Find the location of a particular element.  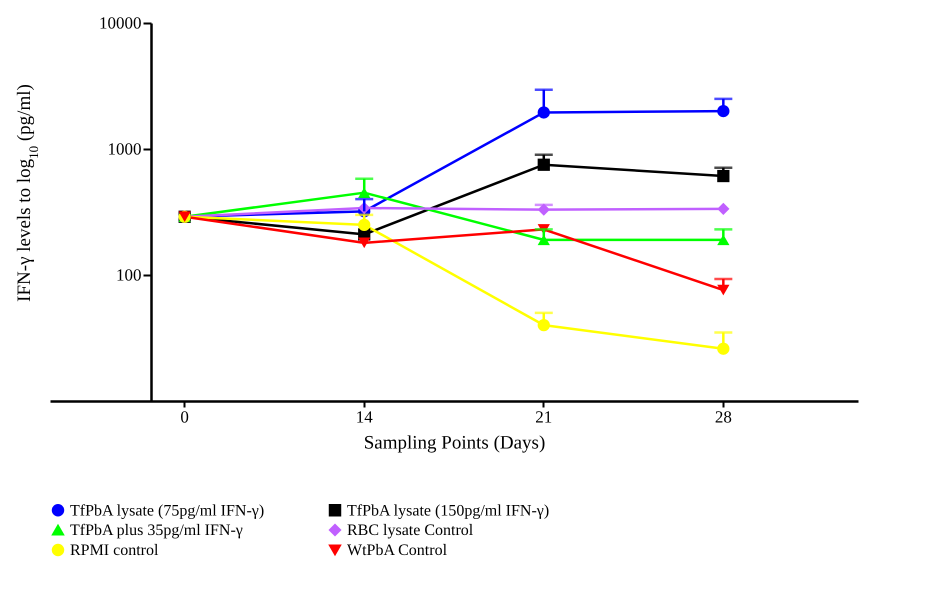

x-tick-label: 0 is located at coordinates (184, 417).